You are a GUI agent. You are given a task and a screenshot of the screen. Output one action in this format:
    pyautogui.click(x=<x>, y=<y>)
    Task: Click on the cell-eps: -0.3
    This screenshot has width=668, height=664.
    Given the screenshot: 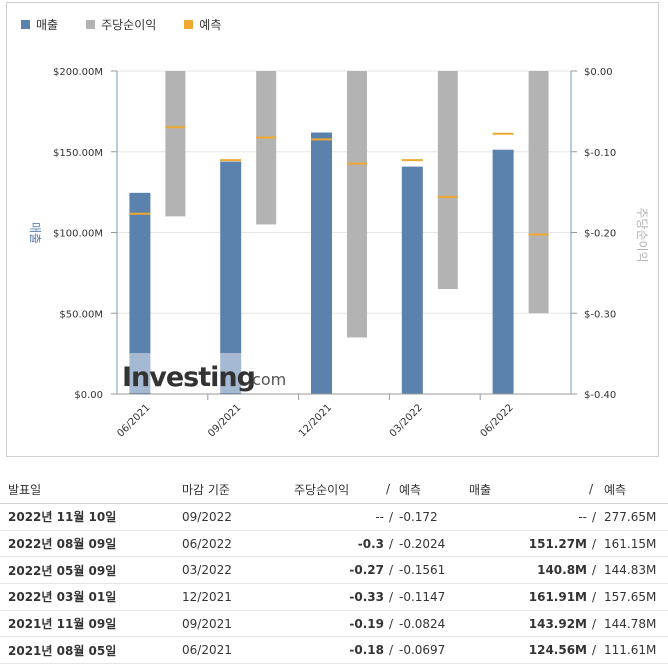 What is the action you would take?
    pyautogui.click(x=339, y=544)
    